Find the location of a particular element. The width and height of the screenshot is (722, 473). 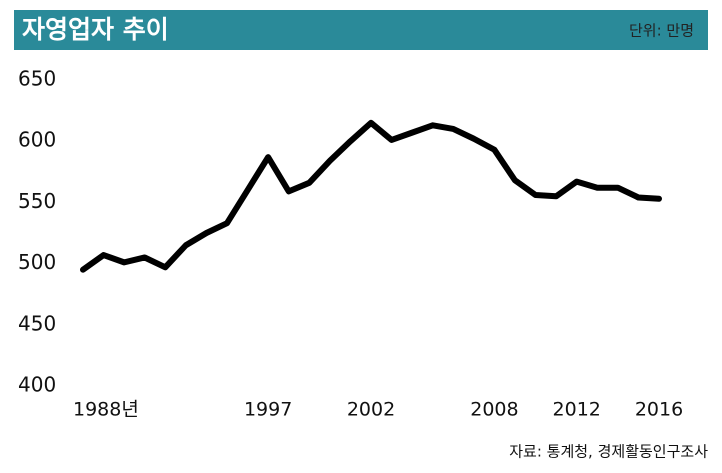

y-tick-label: 450 is located at coordinates (37, 323).